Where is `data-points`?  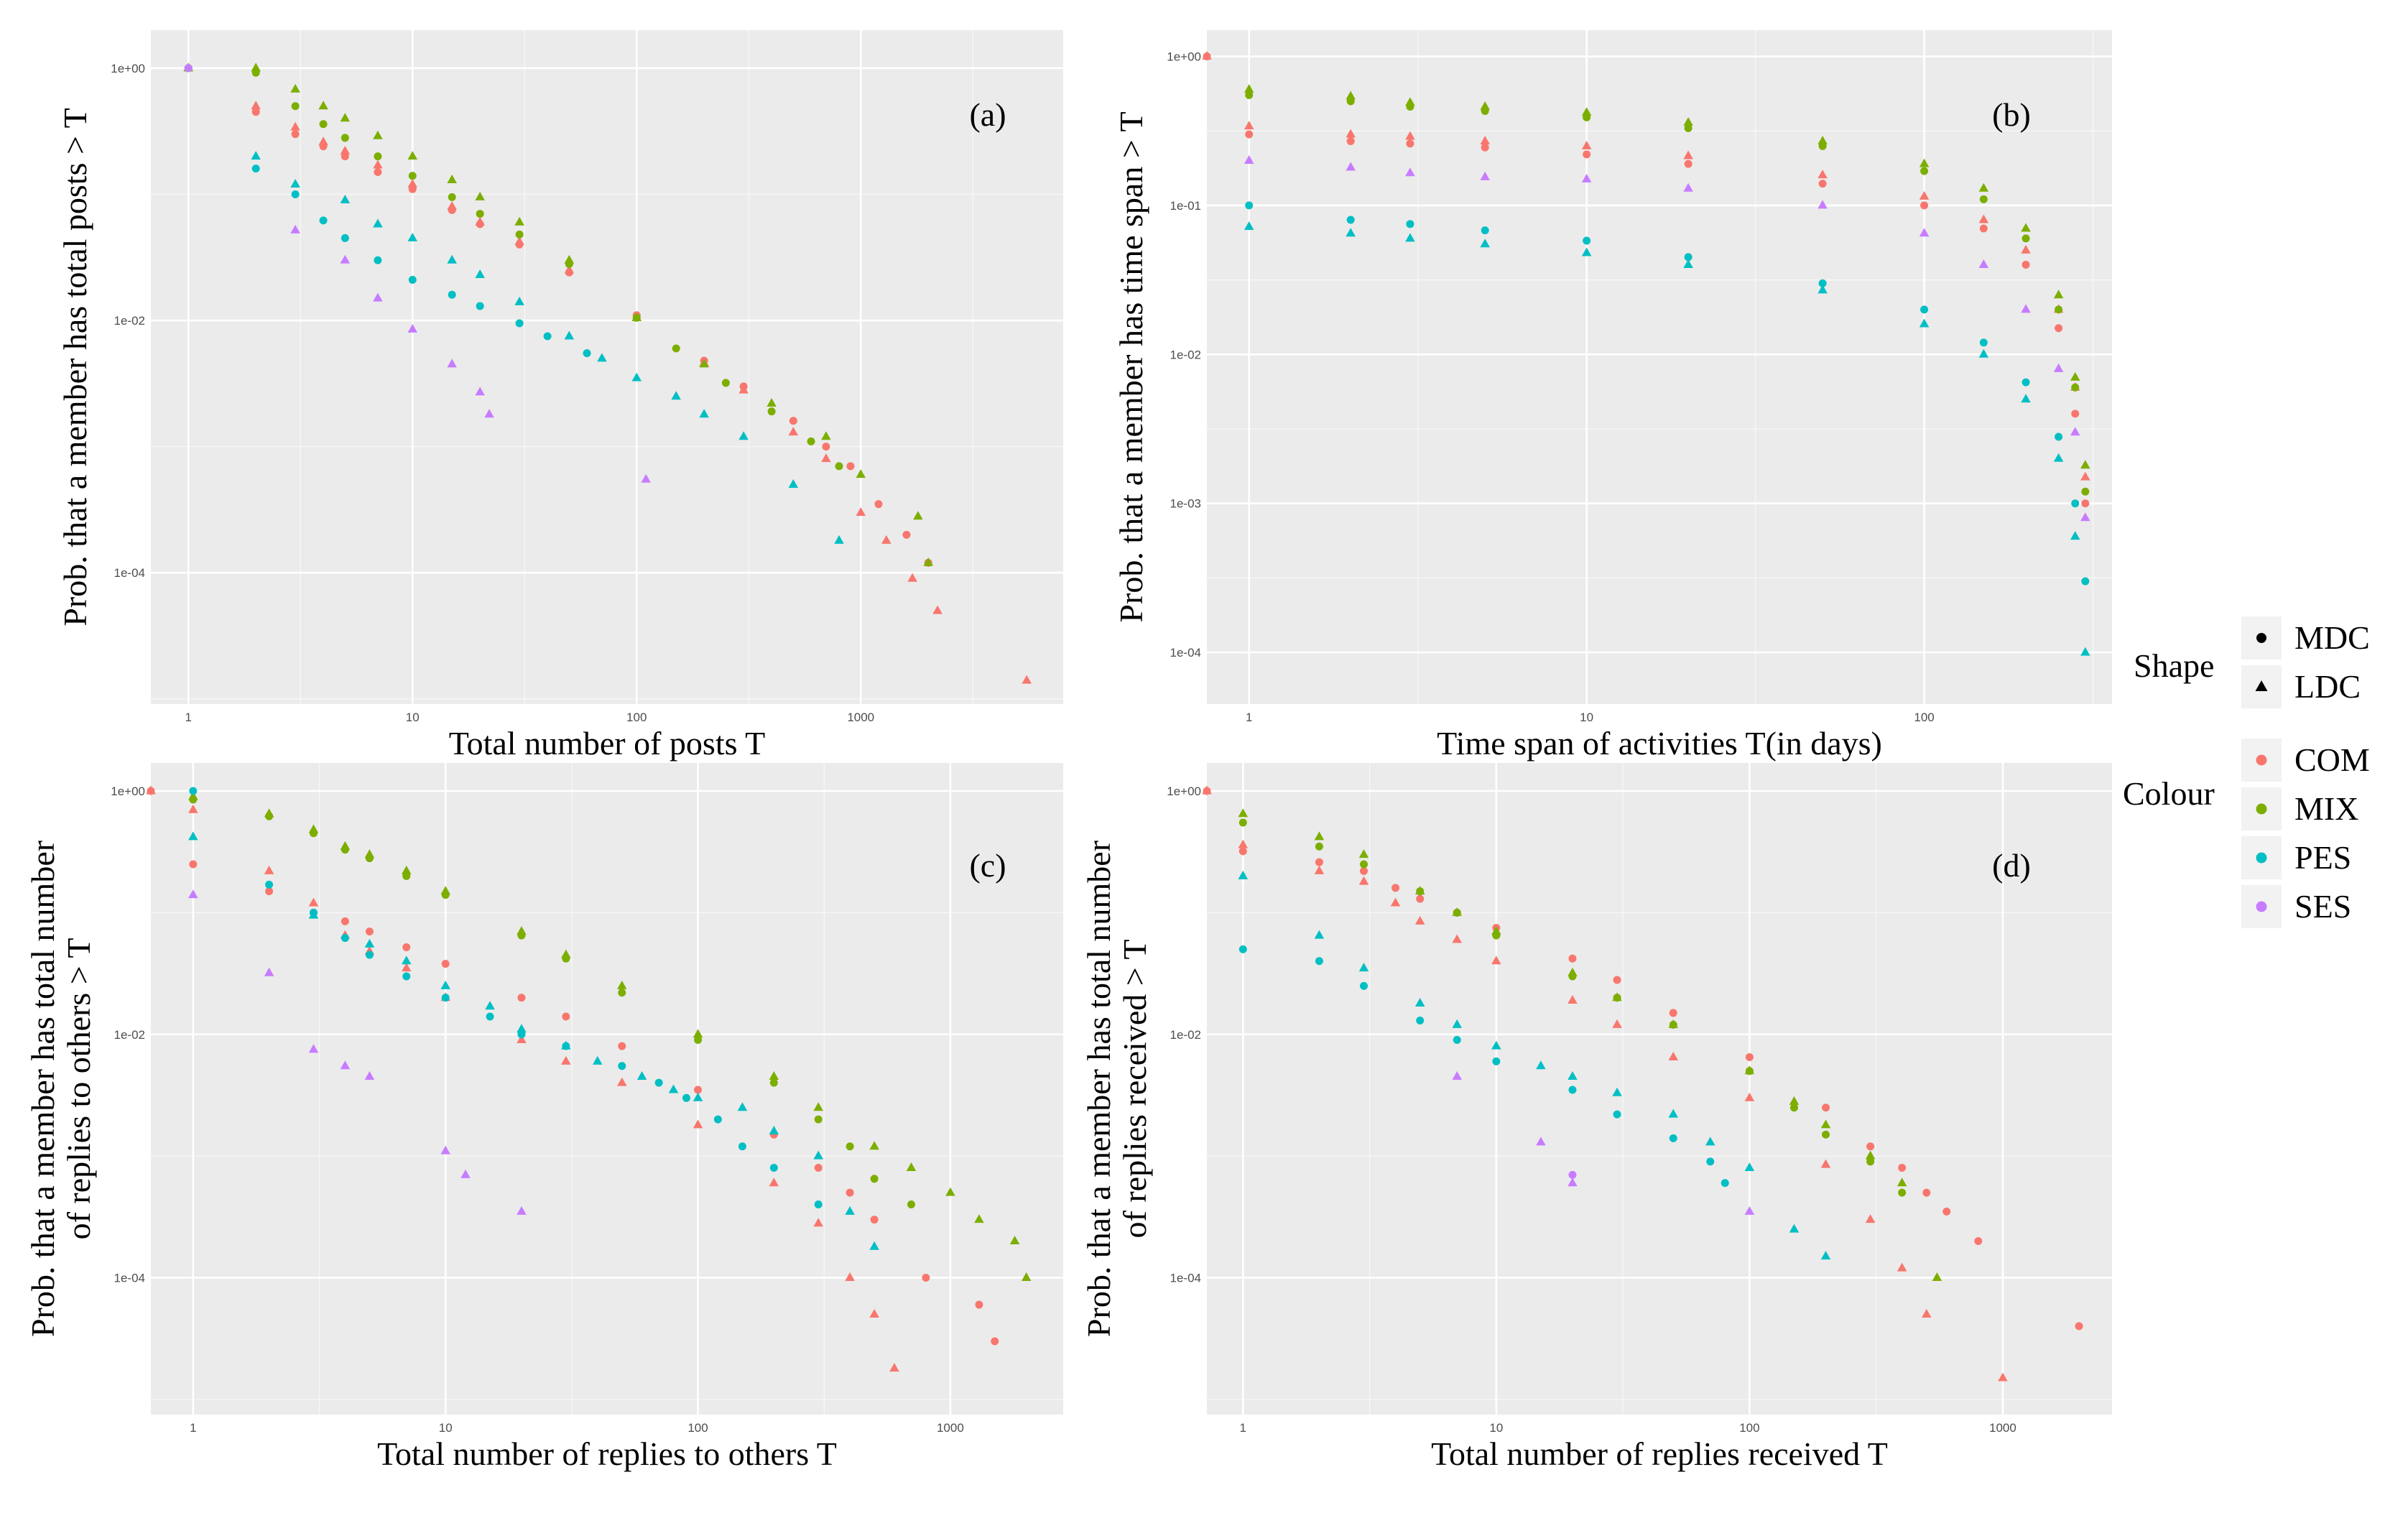 data-points is located at coordinates (589, 1078).